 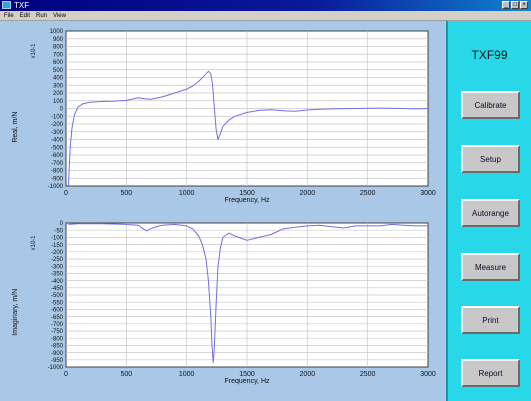 I want to click on autorange-button: Autorange, so click(x=490, y=213).